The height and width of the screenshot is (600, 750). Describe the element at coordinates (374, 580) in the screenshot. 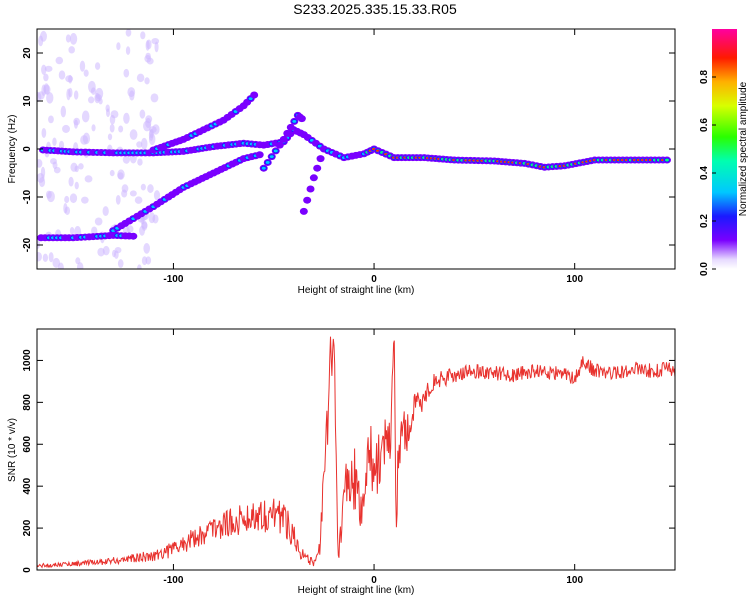

I see `snr-x-tick-label: 0` at that location.